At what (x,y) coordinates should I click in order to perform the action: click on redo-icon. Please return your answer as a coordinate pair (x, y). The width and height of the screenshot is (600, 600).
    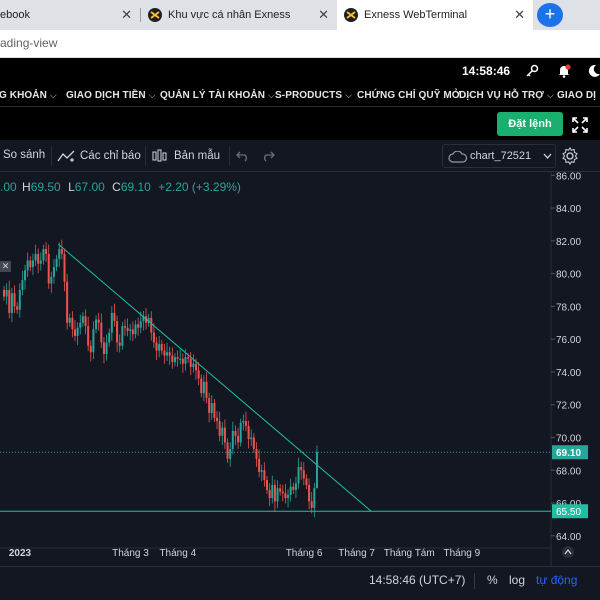
    Looking at the image, I should click on (268, 156).